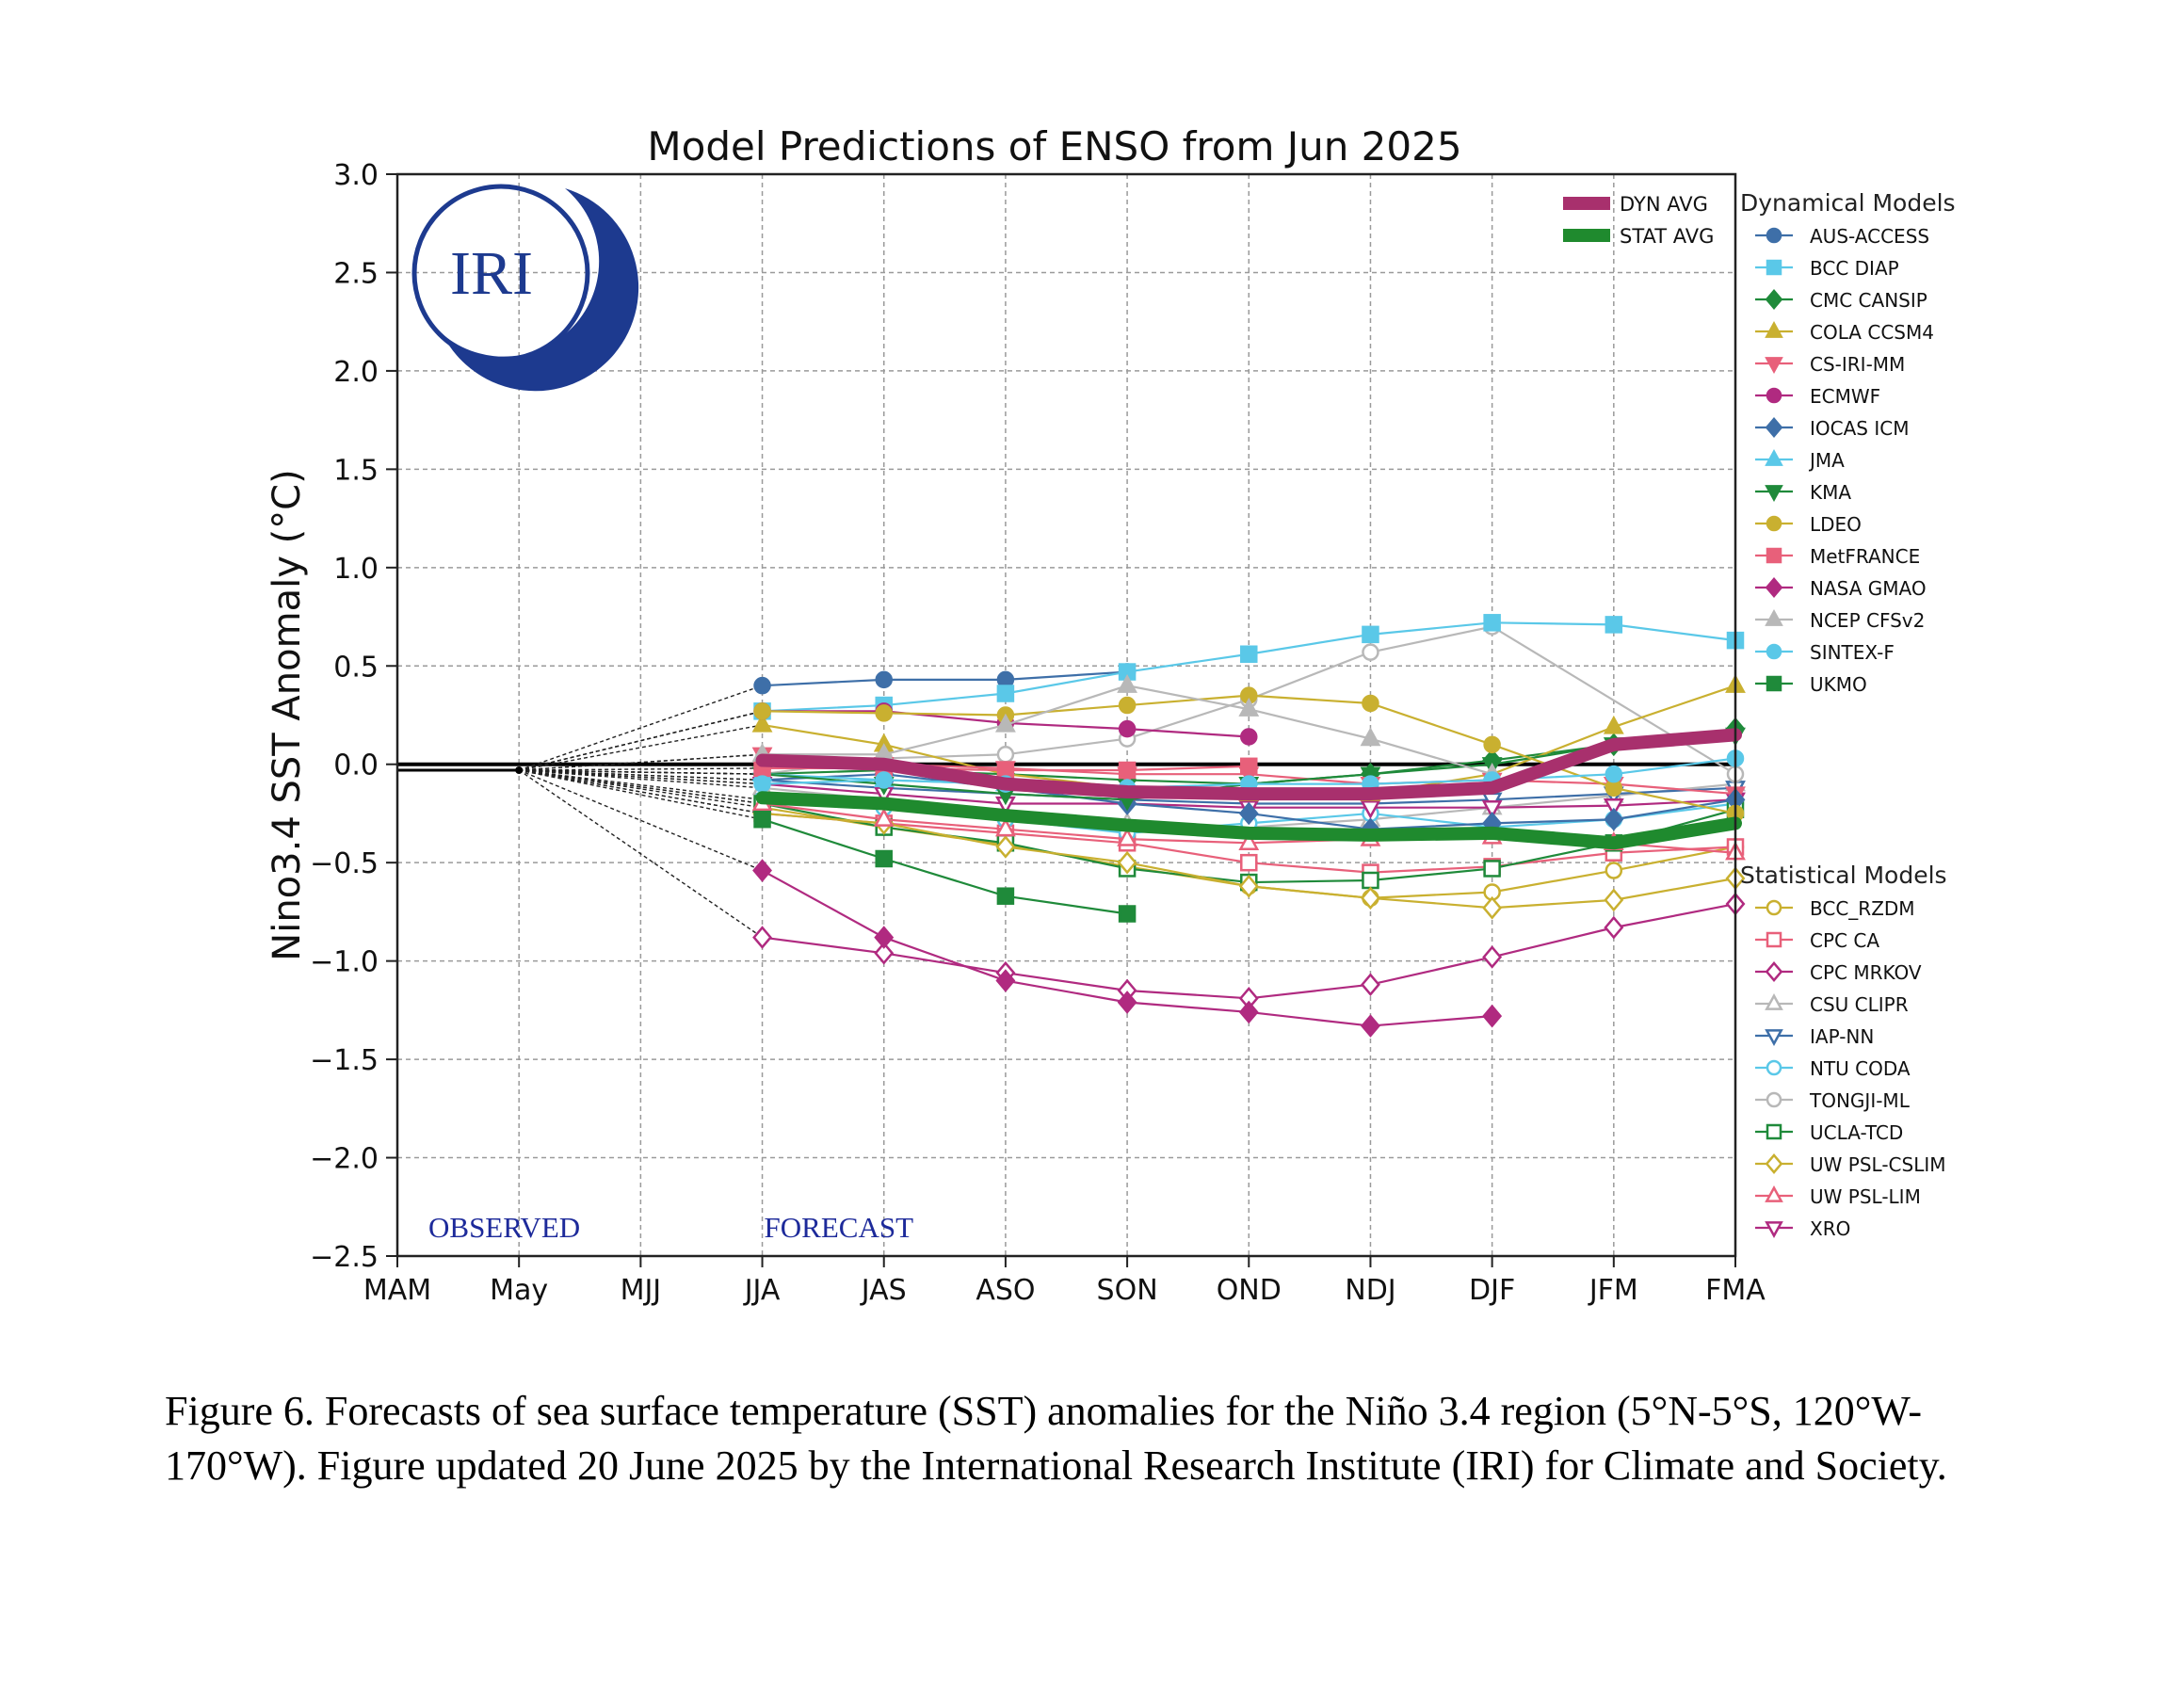 The height and width of the screenshot is (1708, 2161). Describe the element at coordinates (1370, 1290) in the screenshot. I see `x-tick-label: NDJ` at that location.